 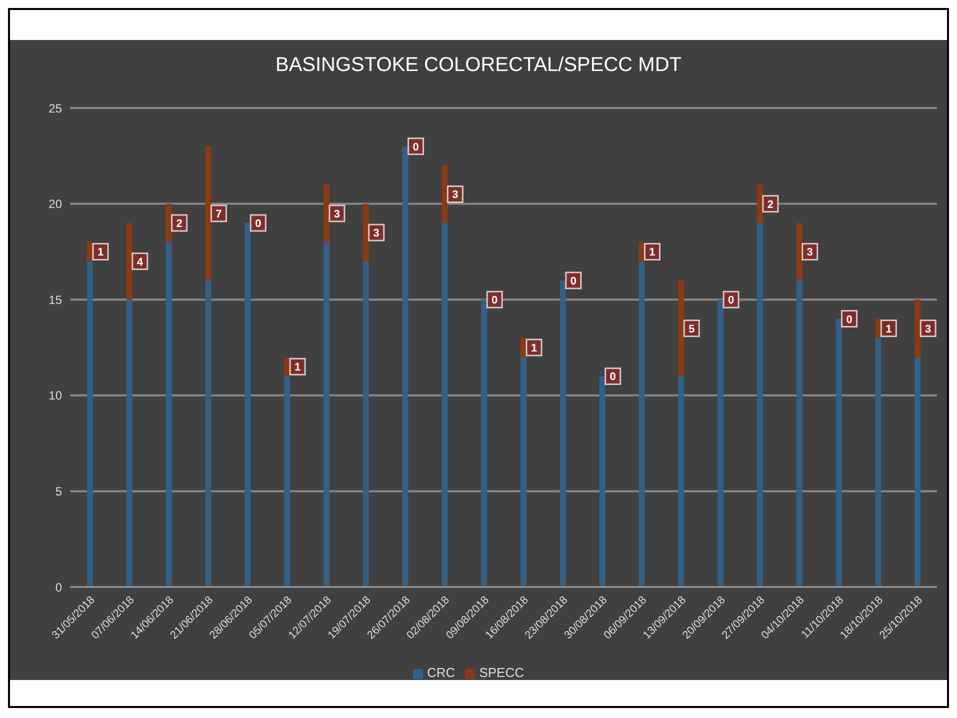 What do you see at coordinates (58, 587) in the screenshot?
I see `y-tick-label: 0` at bounding box center [58, 587].